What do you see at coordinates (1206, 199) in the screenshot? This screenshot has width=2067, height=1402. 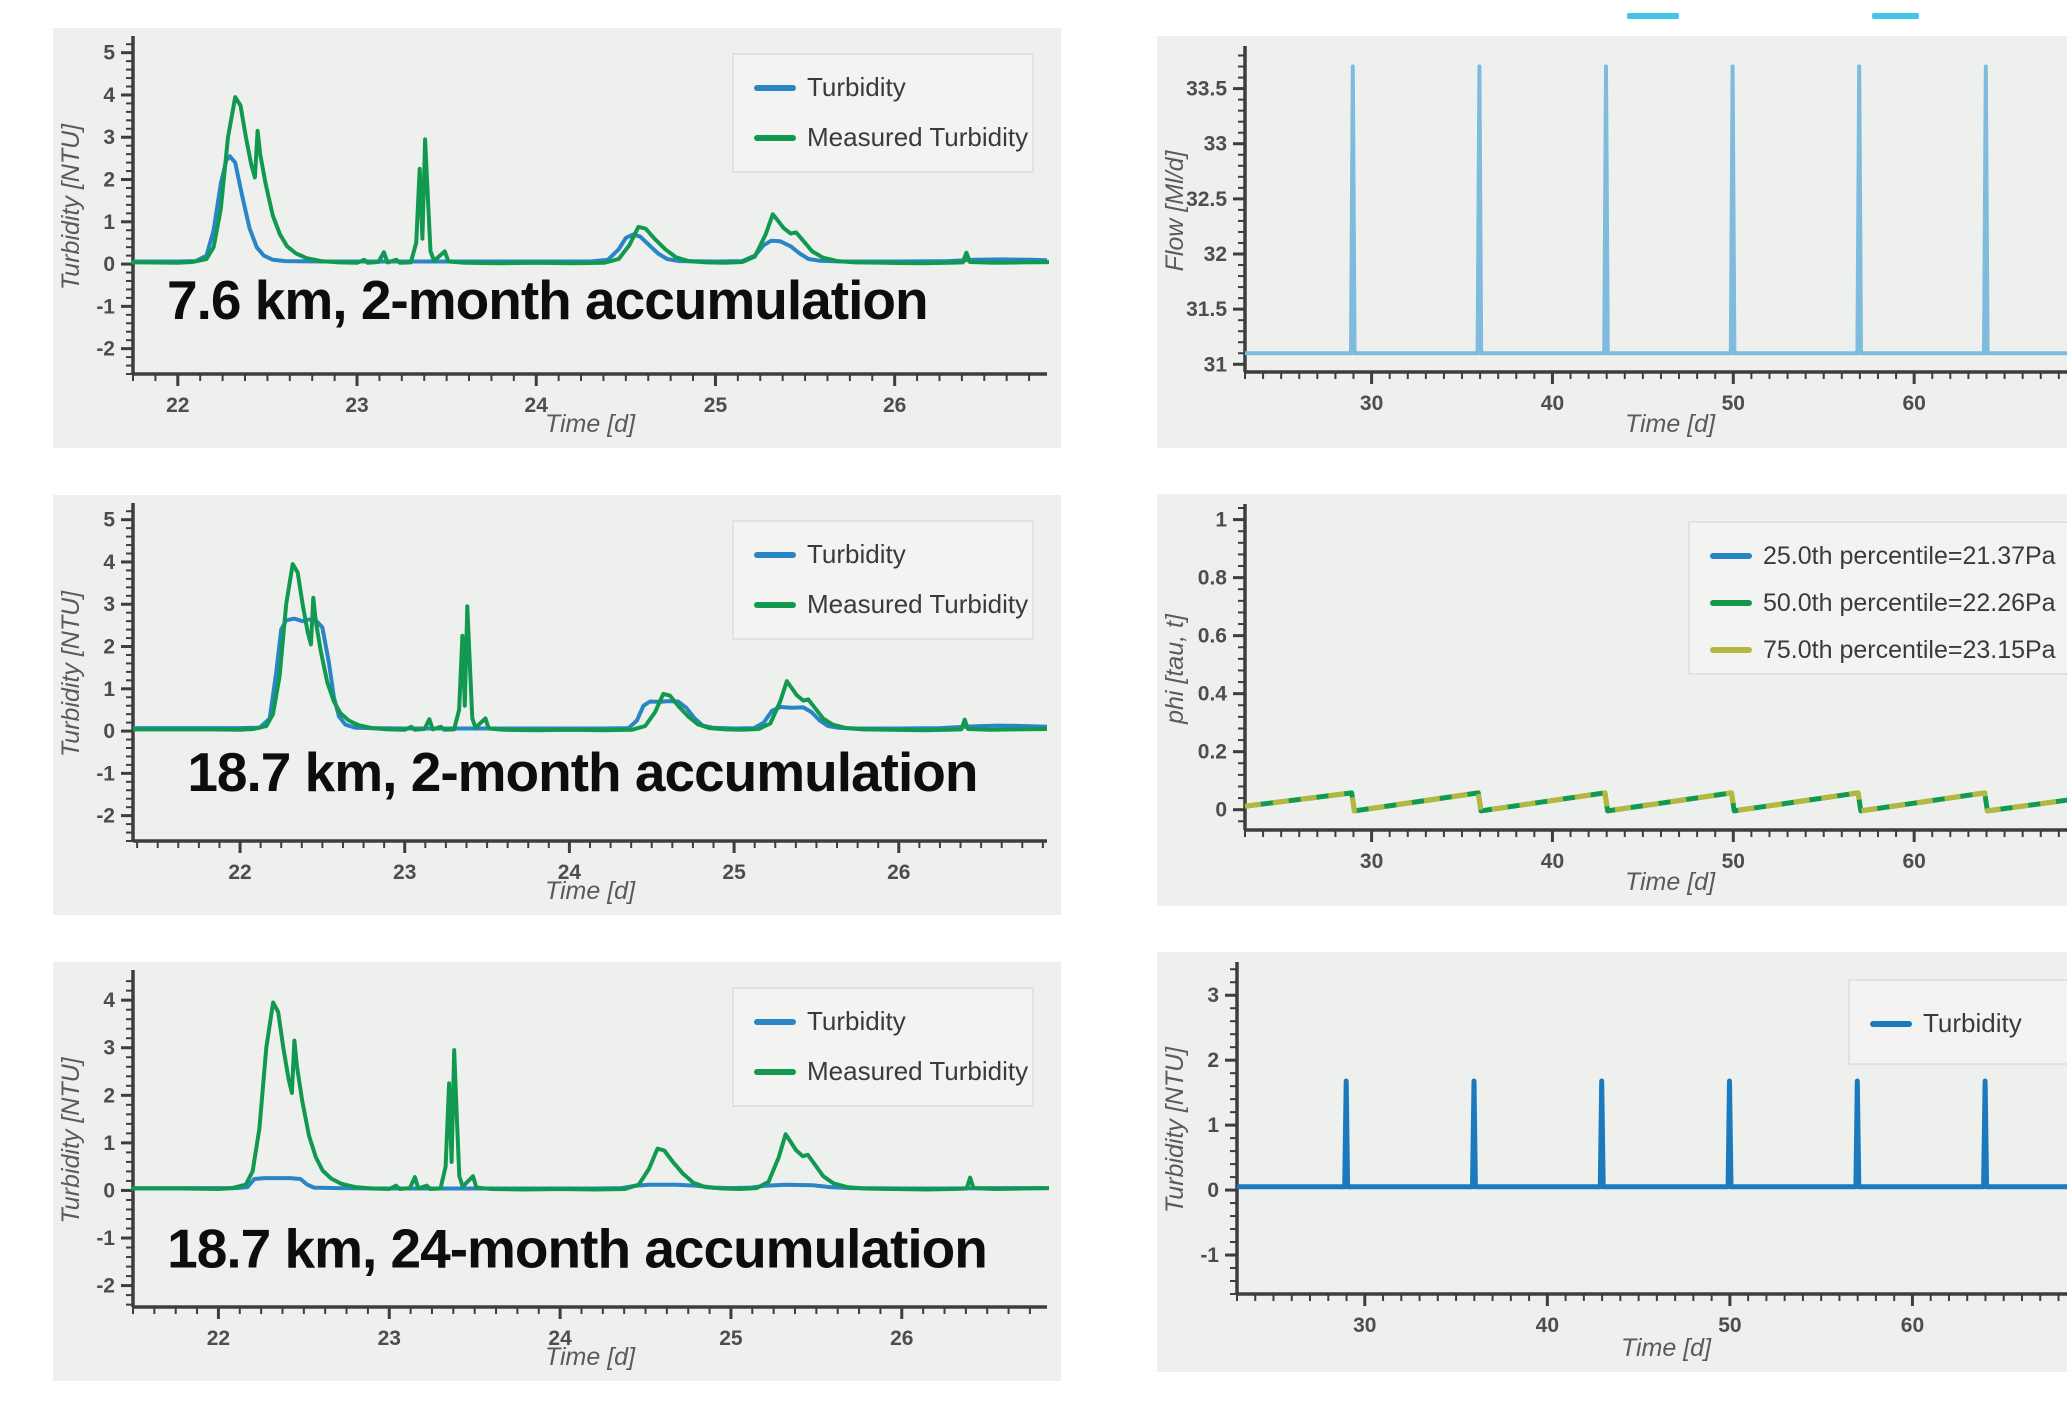 I see `y-tick-label: 32.5` at bounding box center [1206, 199].